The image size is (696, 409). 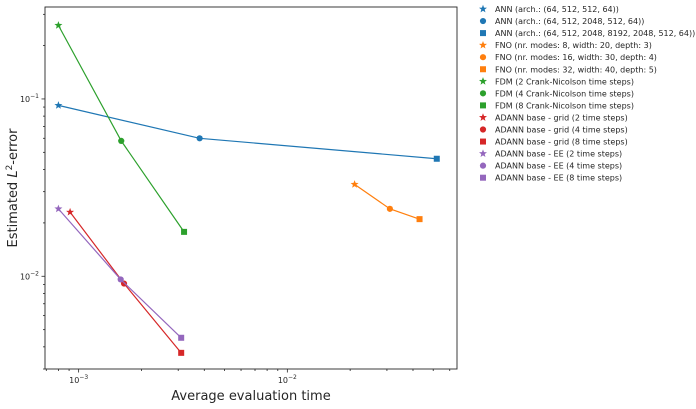 I want to click on legend-item: ADANN base - EE (8 time steps), so click(x=551, y=178).